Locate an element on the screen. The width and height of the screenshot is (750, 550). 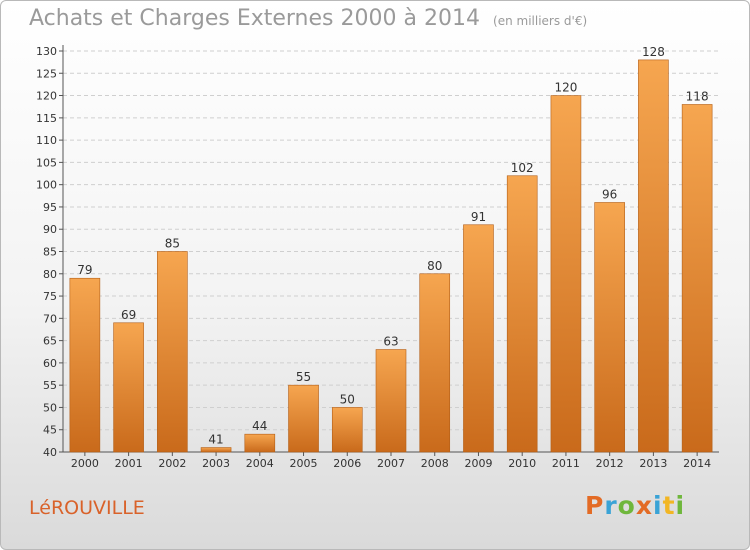
y-tick-label: 45 is located at coordinates (50, 430).